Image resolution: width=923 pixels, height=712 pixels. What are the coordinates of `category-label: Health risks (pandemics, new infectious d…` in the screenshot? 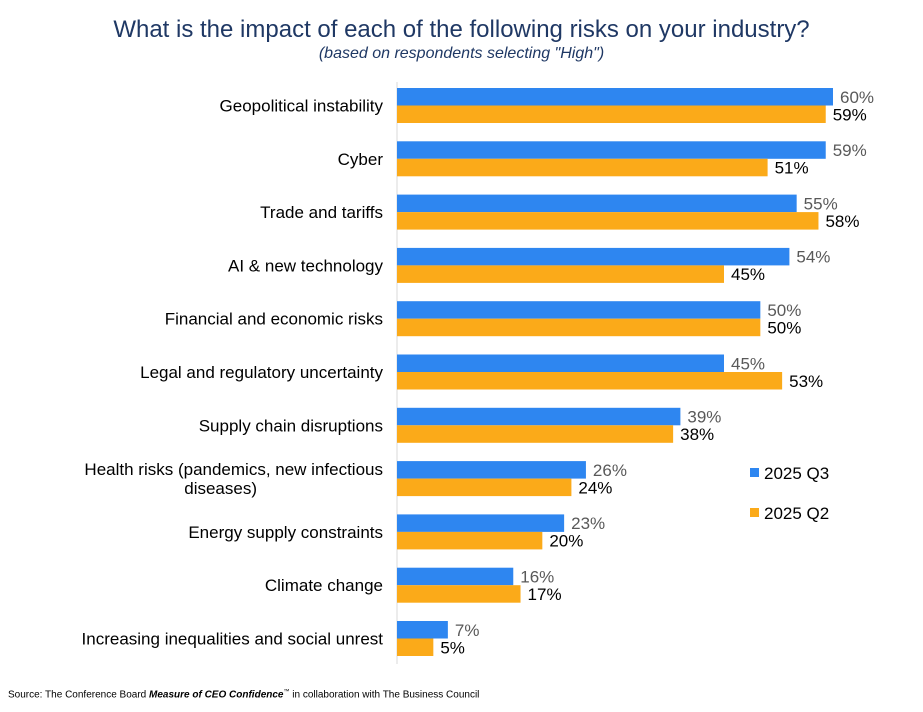 It's located at (233, 479).